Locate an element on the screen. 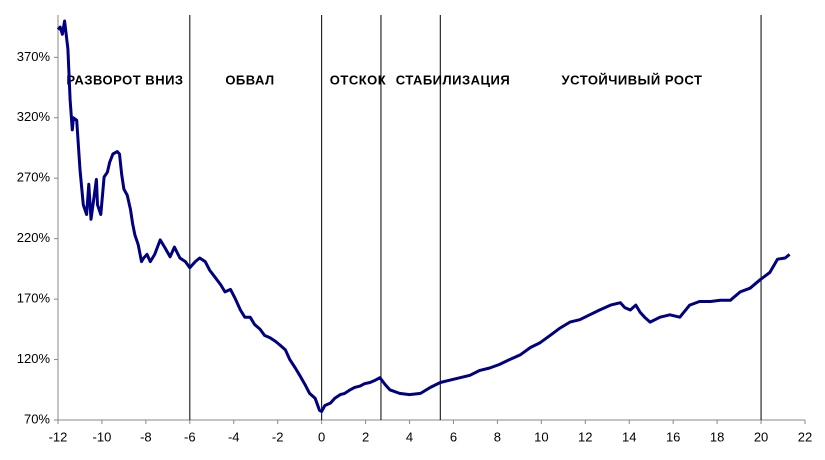 The image size is (825, 460). x-tick-label: 0 is located at coordinates (321, 436).